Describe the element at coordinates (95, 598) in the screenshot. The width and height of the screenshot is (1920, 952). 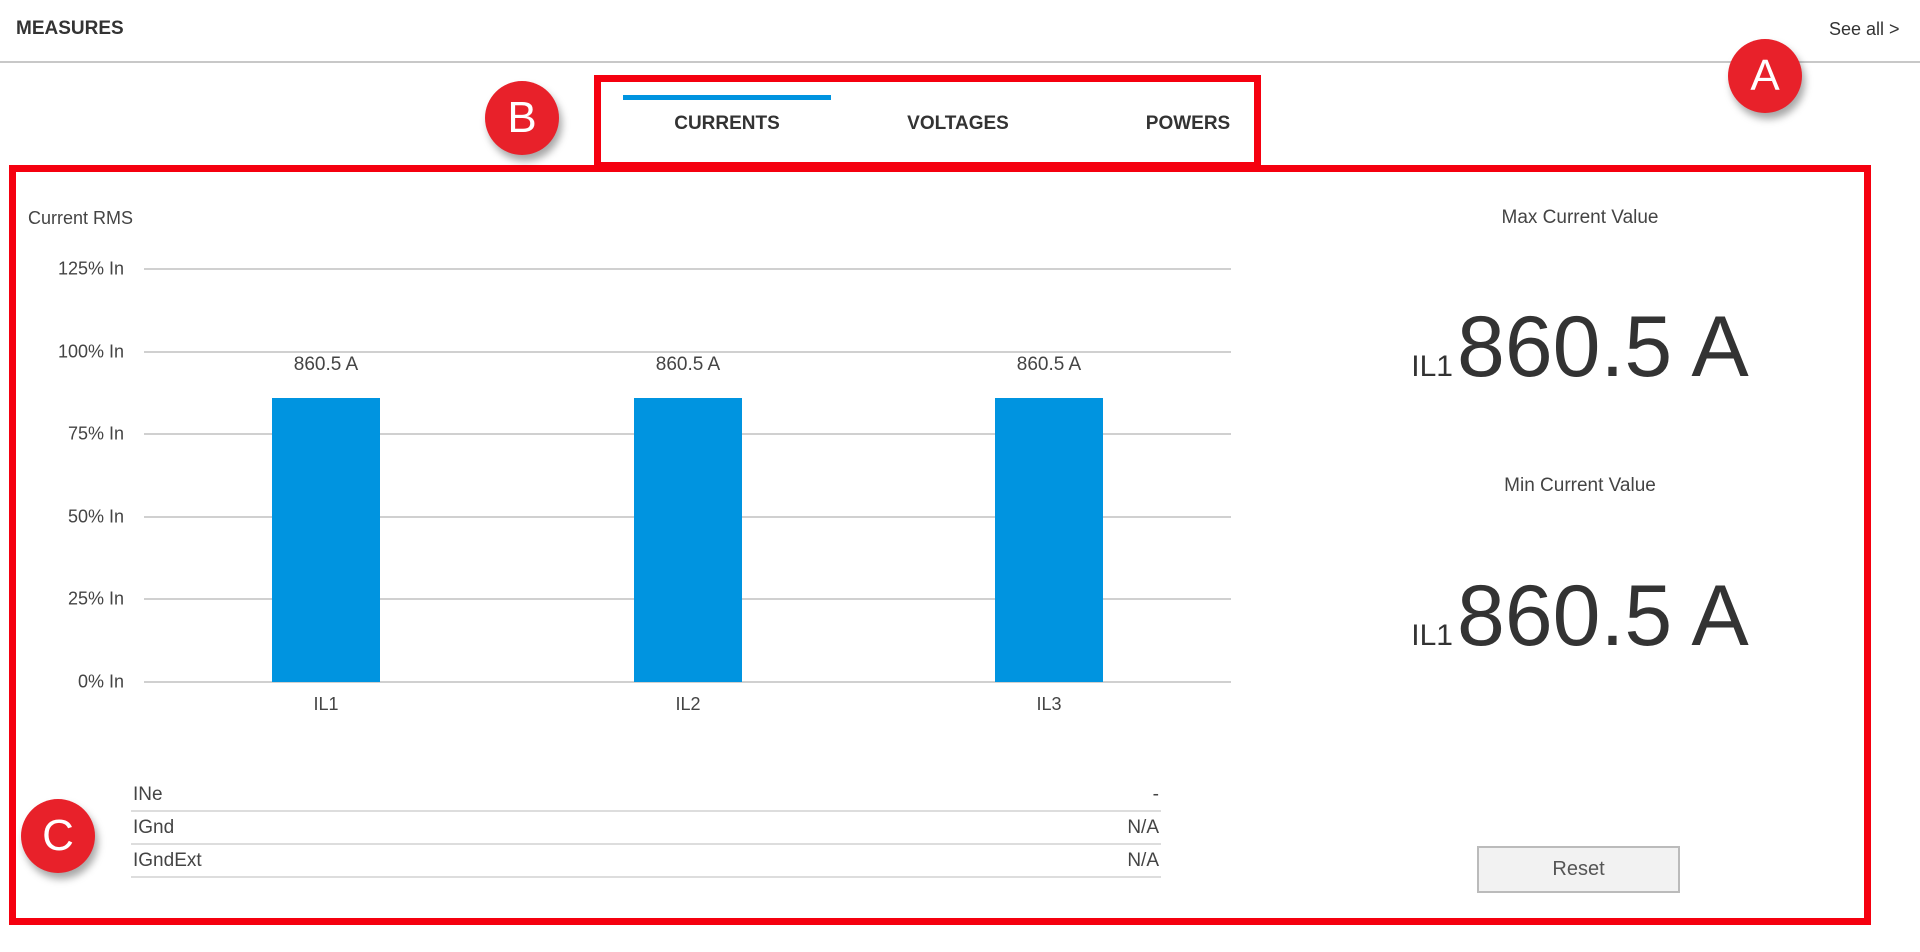
I see `y-tick-label: 25% In` at that location.